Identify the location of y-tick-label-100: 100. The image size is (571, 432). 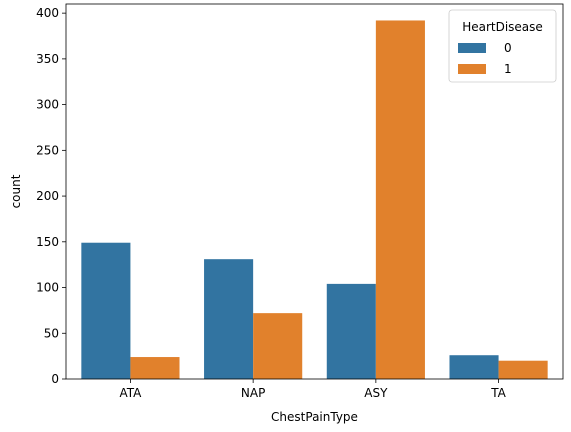
(47, 288).